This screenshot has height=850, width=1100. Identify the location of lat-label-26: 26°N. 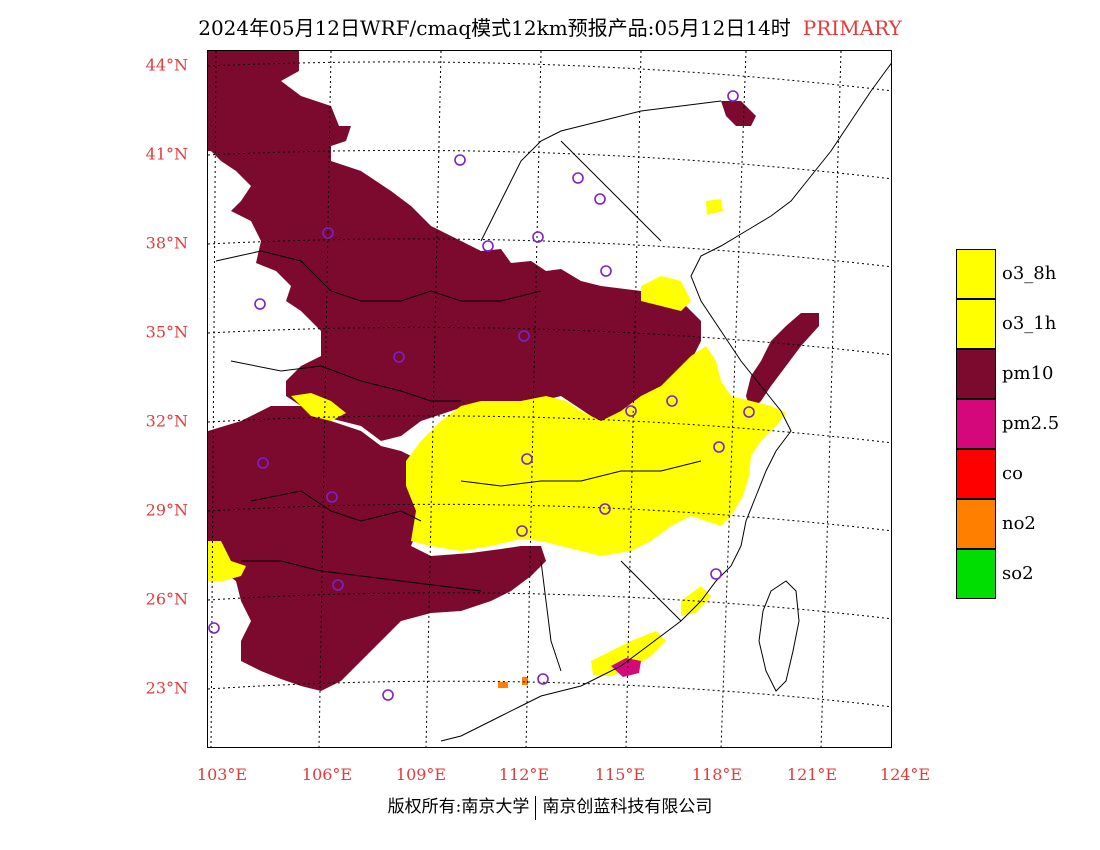
(166, 599).